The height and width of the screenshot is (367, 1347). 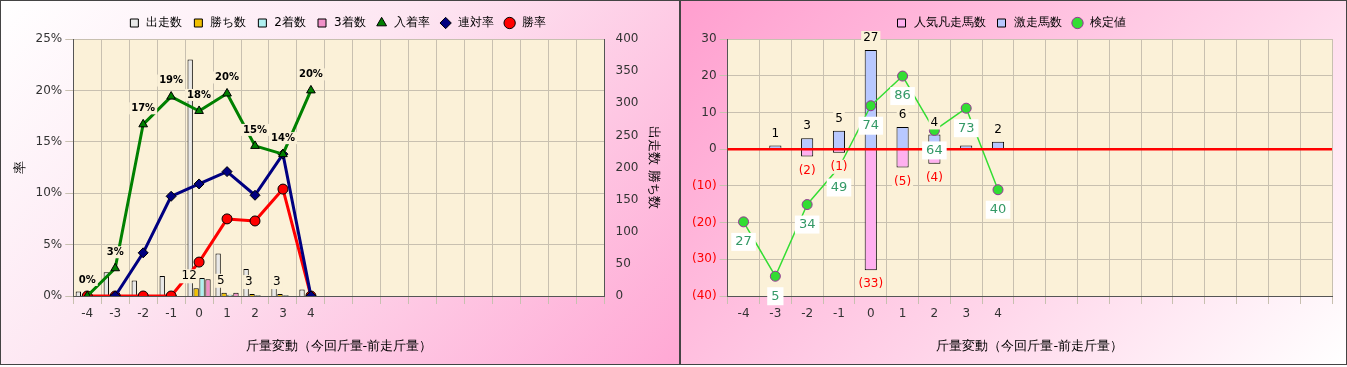 I want to click on y-tick-label: 15%, so click(x=49, y=140).